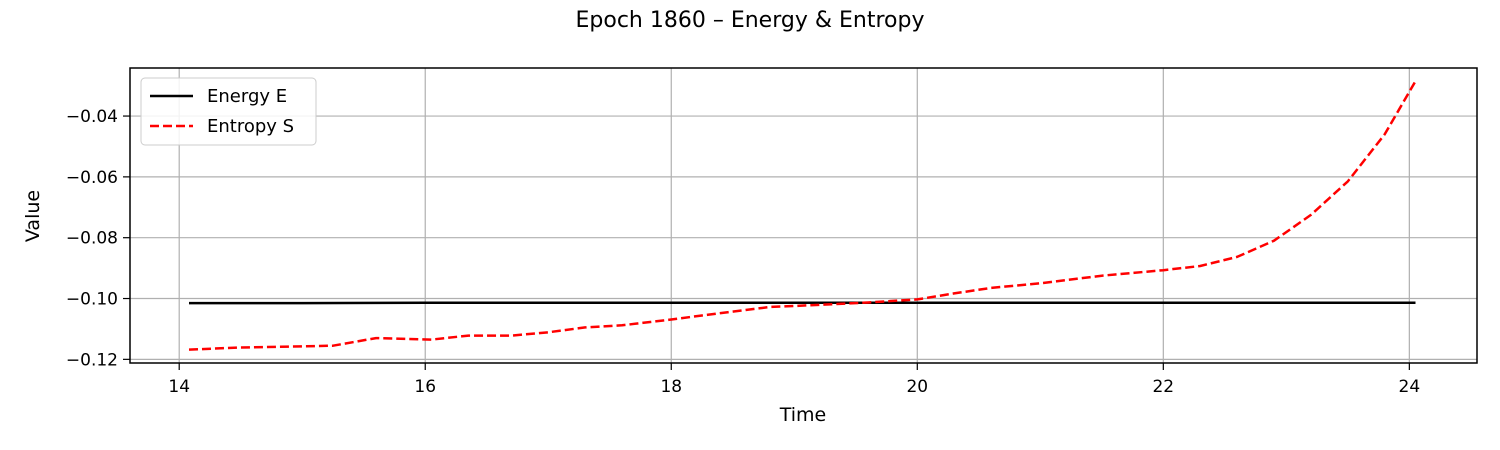 The width and height of the screenshot is (1500, 450). Describe the element at coordinates (92, 178) in the screenshot. I see `y-tick-label: −0.06` at that location.